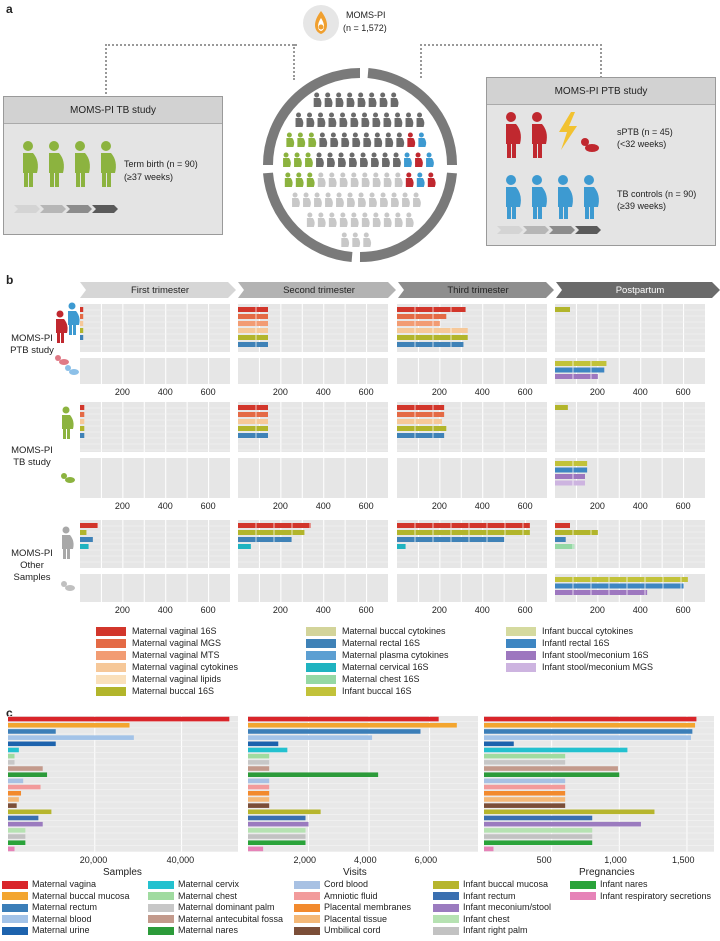  What do you see at coordinates (363, 784) in the screenshot?
I see `summary-panel` at bounding box center [363, 784].